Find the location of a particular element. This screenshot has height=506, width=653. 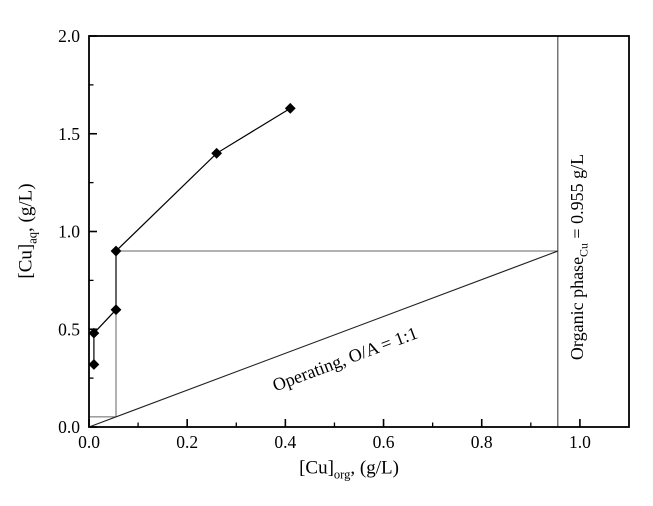

y-axis-title: [Cu]aq, (g/L) is located at coordinates (27, 231).